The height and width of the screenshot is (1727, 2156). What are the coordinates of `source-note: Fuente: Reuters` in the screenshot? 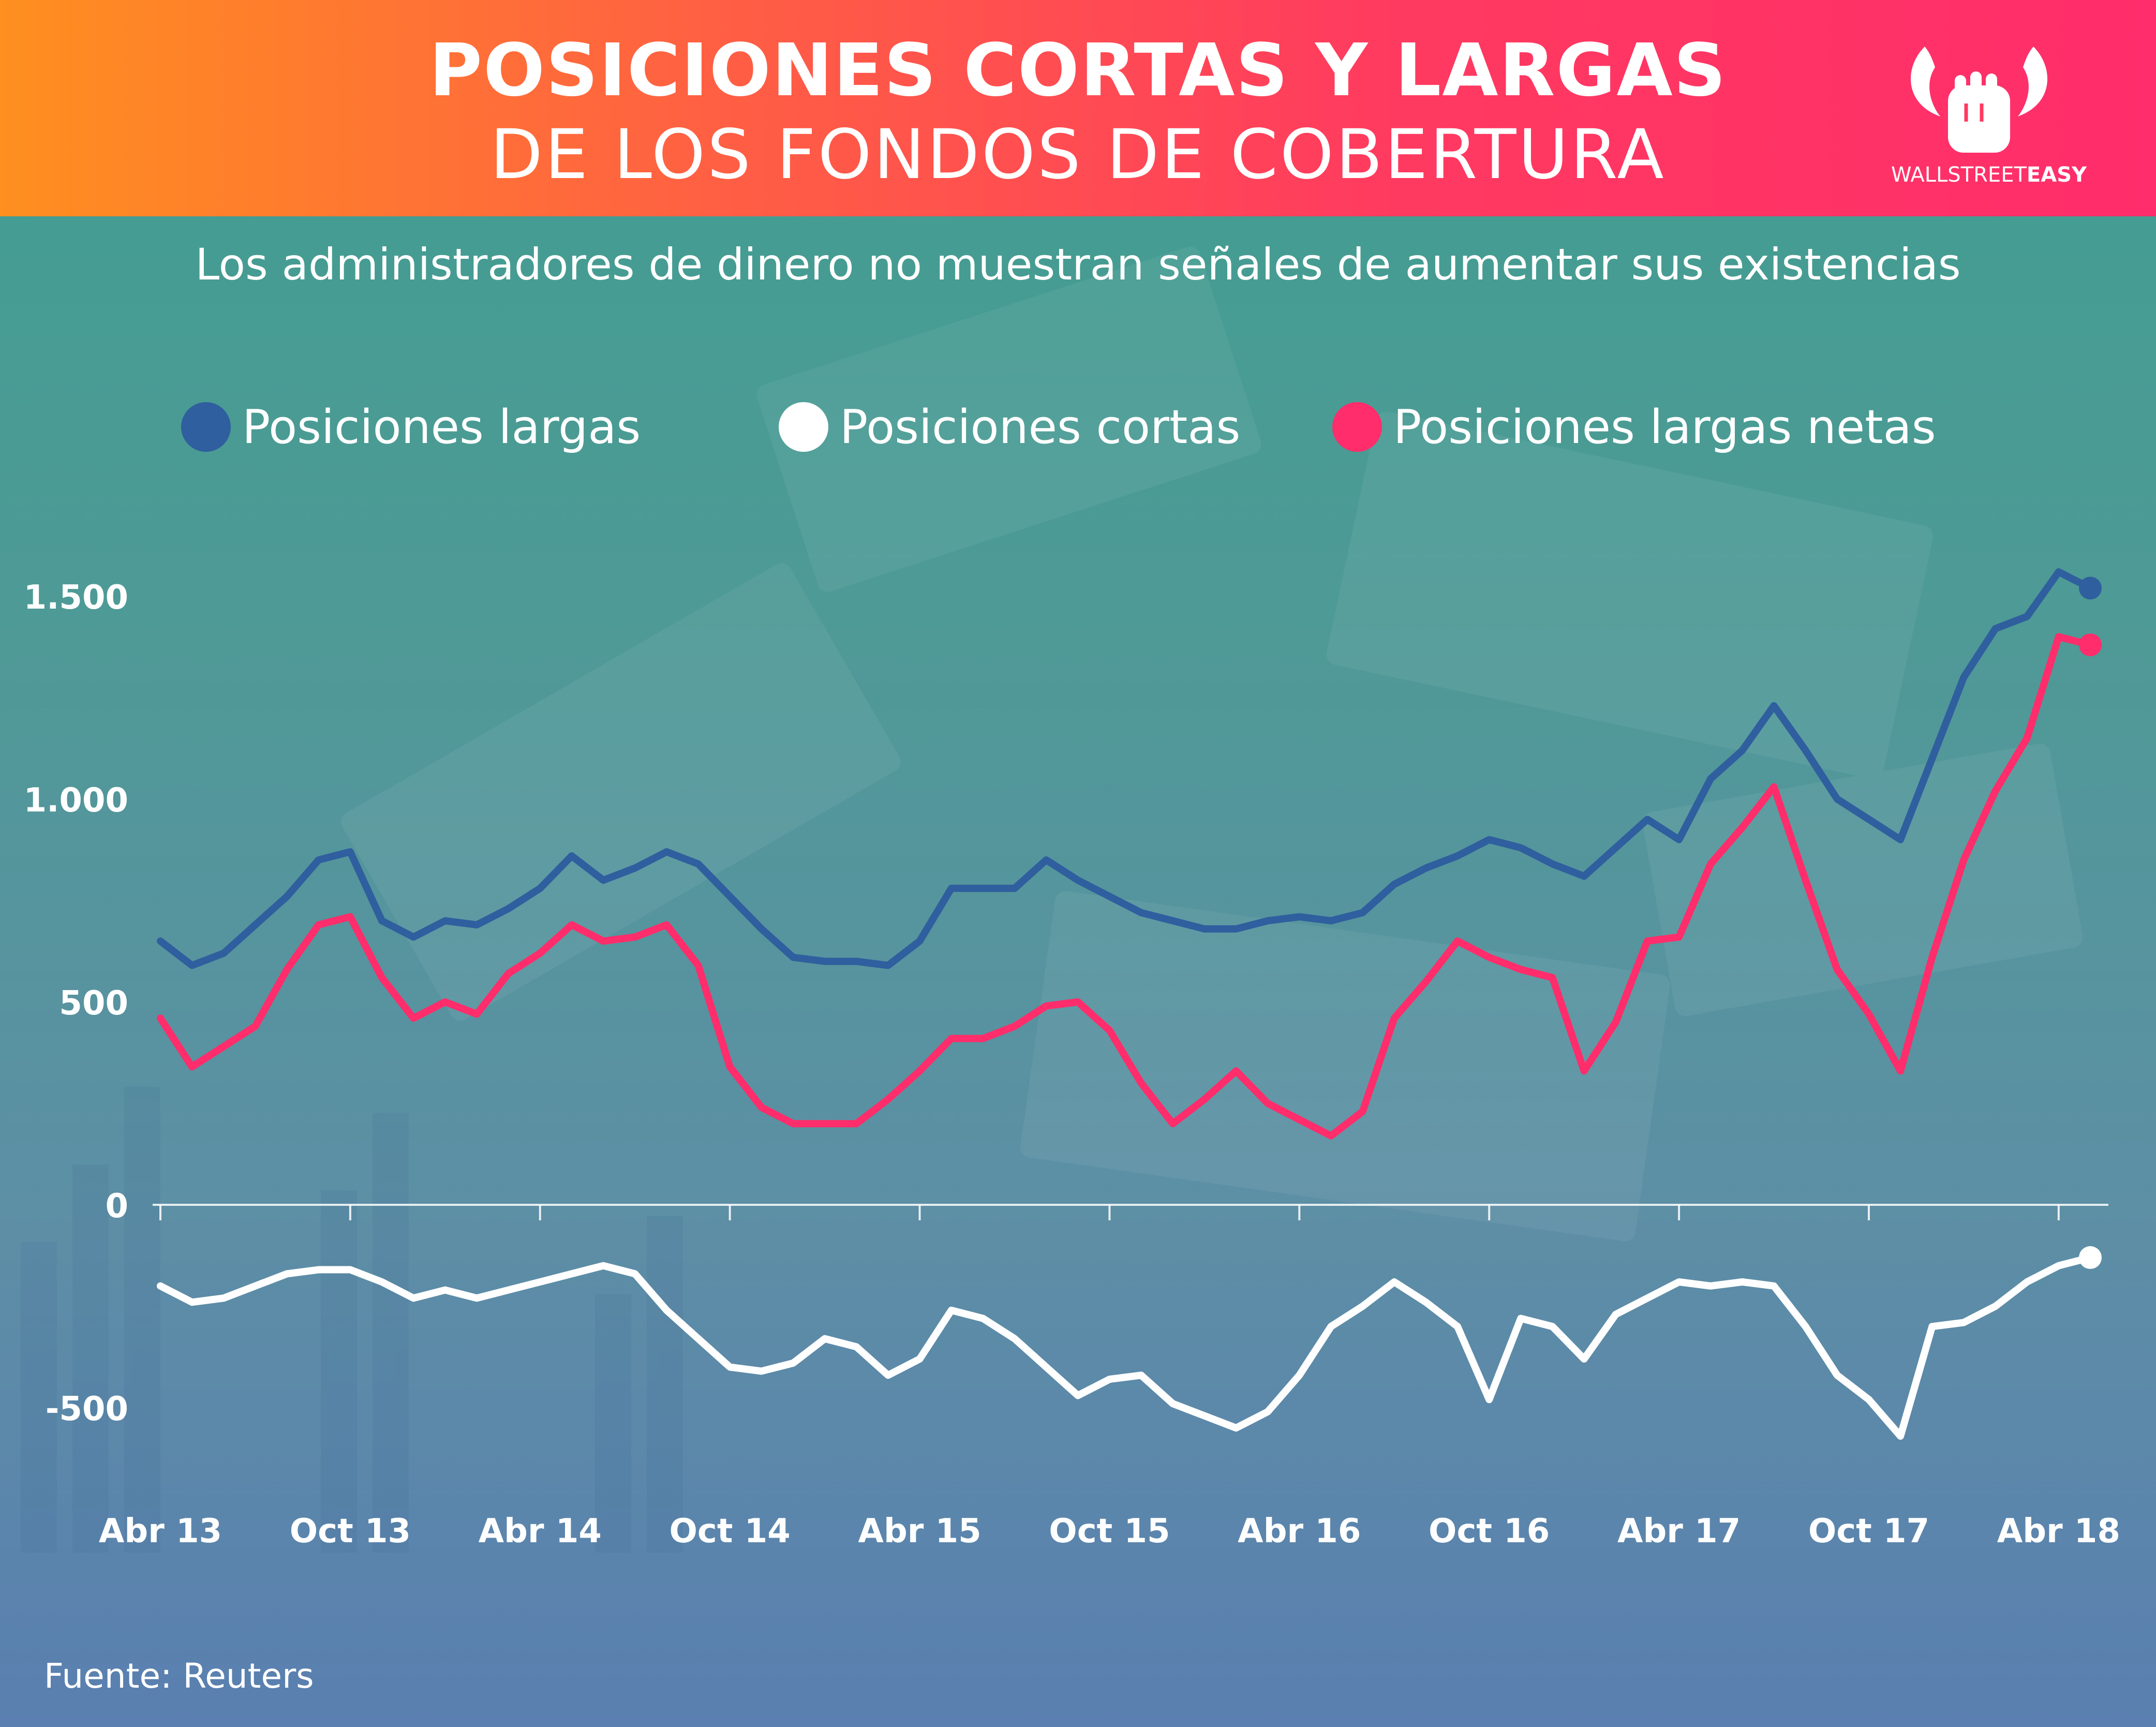 It's located at (179, 1676).